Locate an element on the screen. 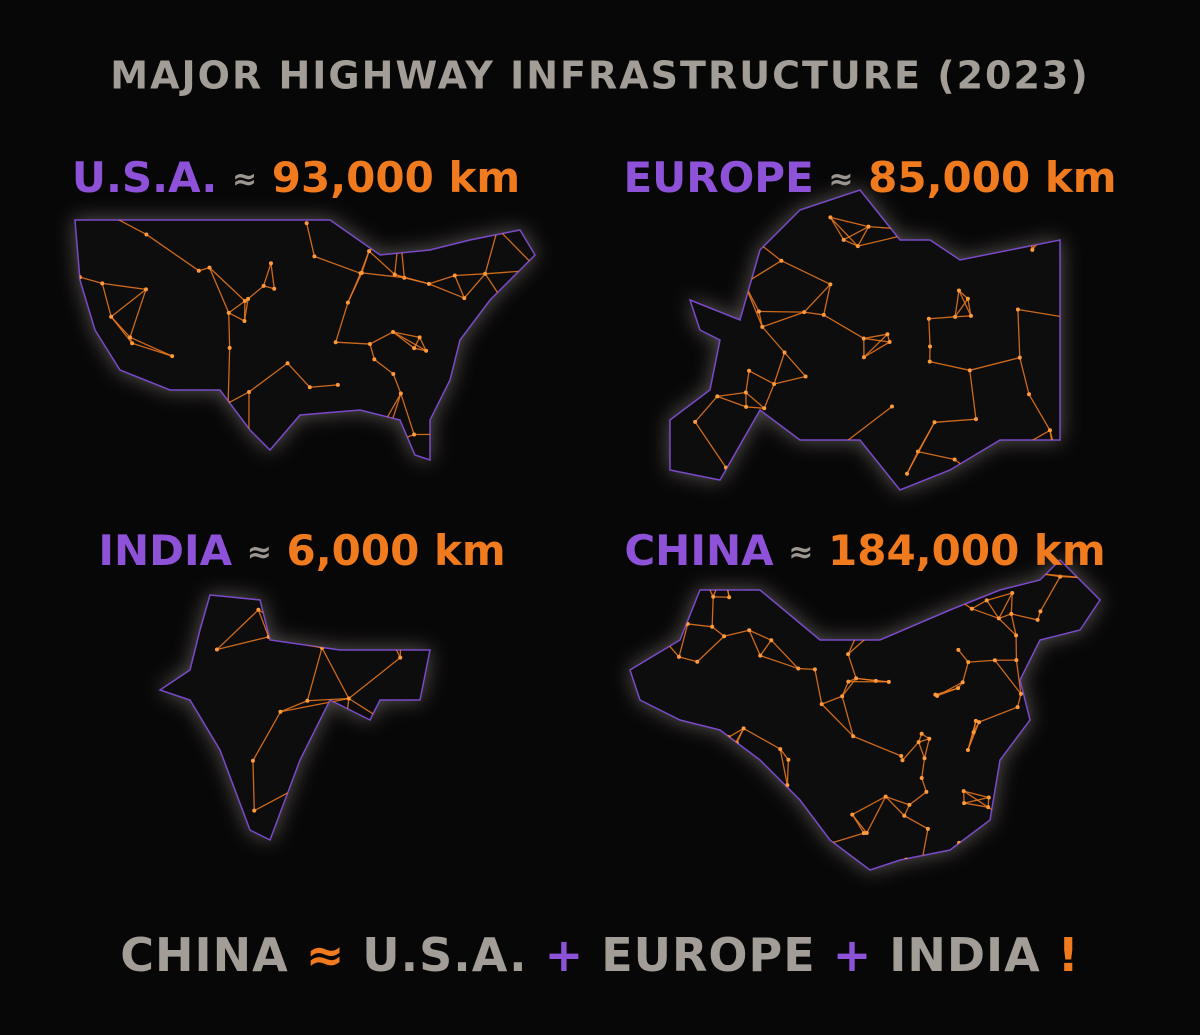 Image resolution: width=1200 pixels, height=1035 pixels. footer-op: ! is located at coordinates (1069, 955).